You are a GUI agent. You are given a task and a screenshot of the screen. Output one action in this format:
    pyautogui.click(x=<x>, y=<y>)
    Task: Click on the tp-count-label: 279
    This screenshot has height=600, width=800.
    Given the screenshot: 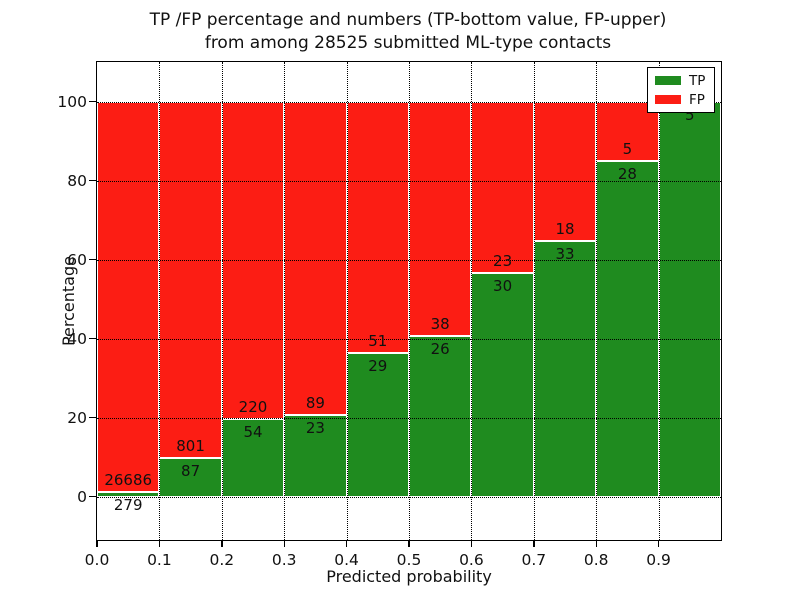 What is the action you would take?
    pyautogui.click(x=128, y=505)
    